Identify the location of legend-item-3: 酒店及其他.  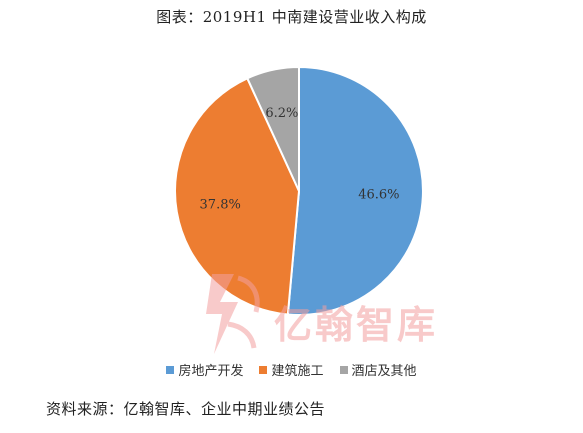
(378, 369).